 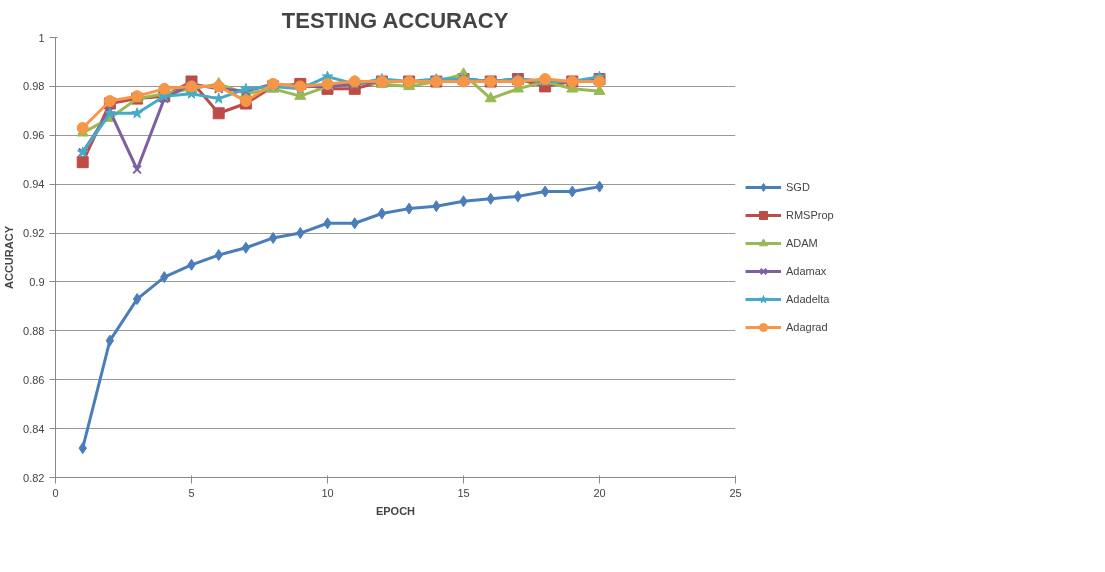 I want to click on x-tick-label: 25, so click(x=735, y=492).